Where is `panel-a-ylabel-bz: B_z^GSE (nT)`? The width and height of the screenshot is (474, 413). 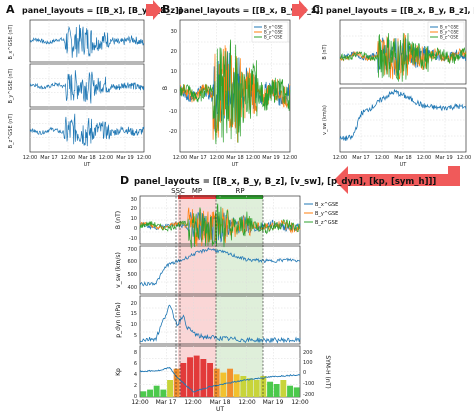 panel-a-ylabel-bz: B_z^GSE (nT) is located at coordinates (11, 131).